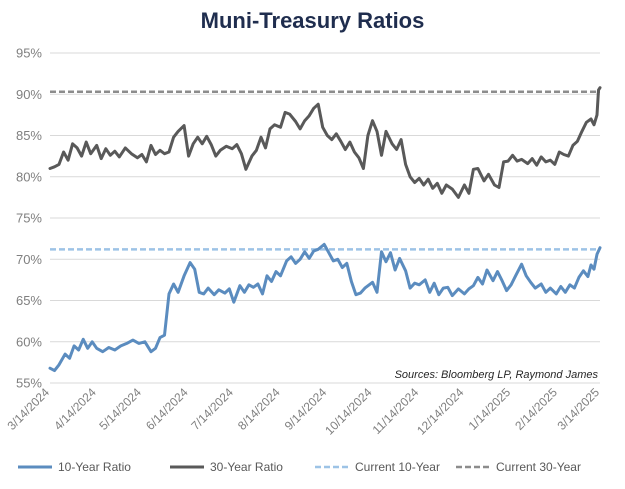 The image size is (625, 489). I want to click on y-tick-label: 75%, so click(29, 218).